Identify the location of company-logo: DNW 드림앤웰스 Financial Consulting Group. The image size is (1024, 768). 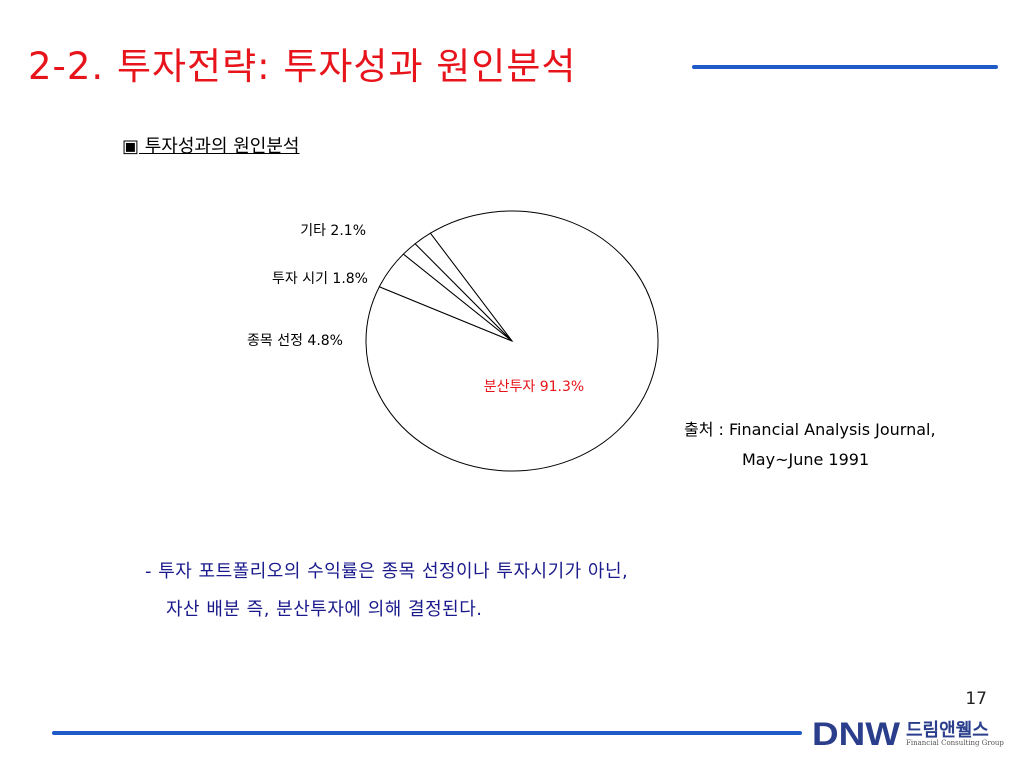
(908, 734).